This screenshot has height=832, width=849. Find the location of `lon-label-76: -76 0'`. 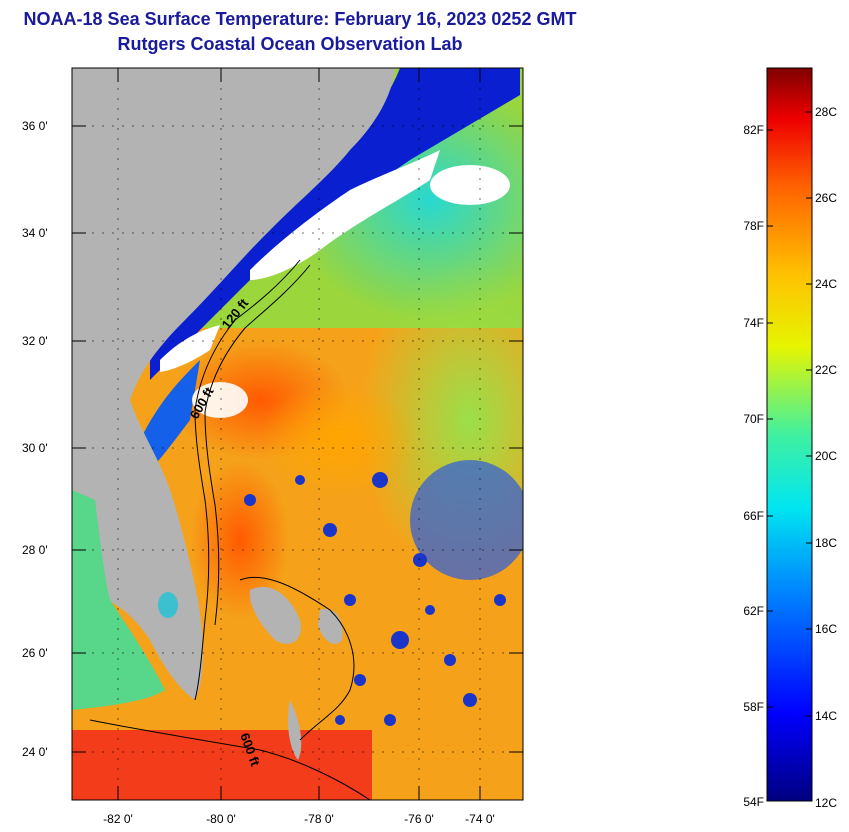

lon-label-76: -76 0' is located at coordinates (419, 819).